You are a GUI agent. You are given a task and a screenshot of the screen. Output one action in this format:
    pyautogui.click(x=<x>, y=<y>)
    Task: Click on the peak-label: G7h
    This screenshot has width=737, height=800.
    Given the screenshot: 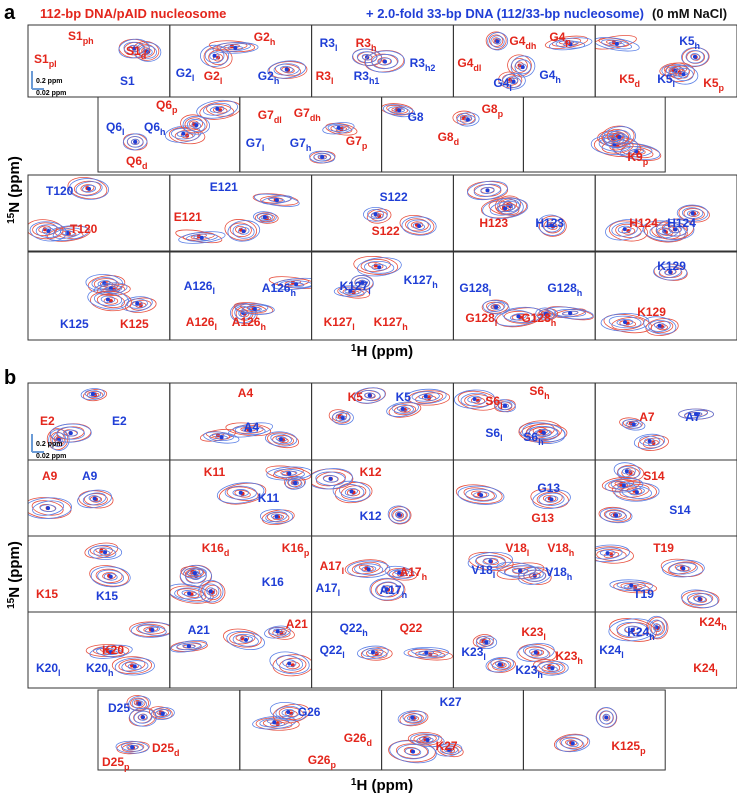 What is the action you would take?
    pyautogui.click(x=301, y=144)
    